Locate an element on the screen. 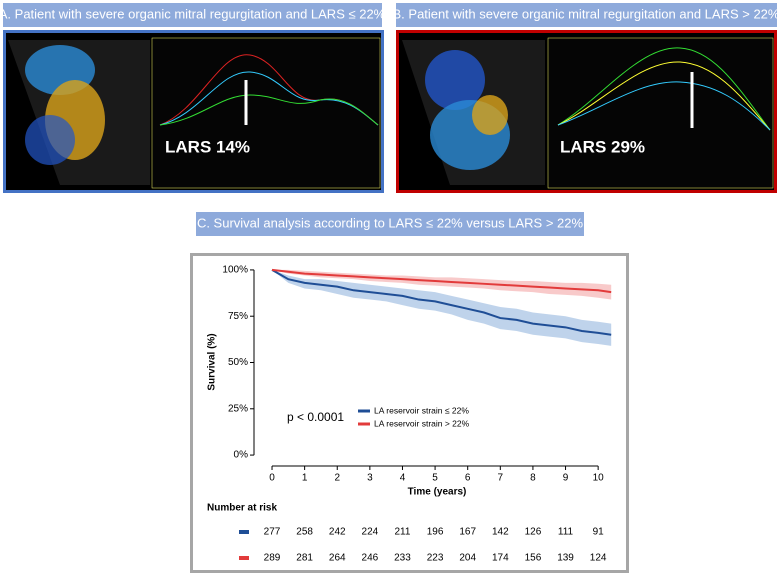 This screenshot has width=780, height=580. risk-count: 91 is located at coordinates (599, 532).